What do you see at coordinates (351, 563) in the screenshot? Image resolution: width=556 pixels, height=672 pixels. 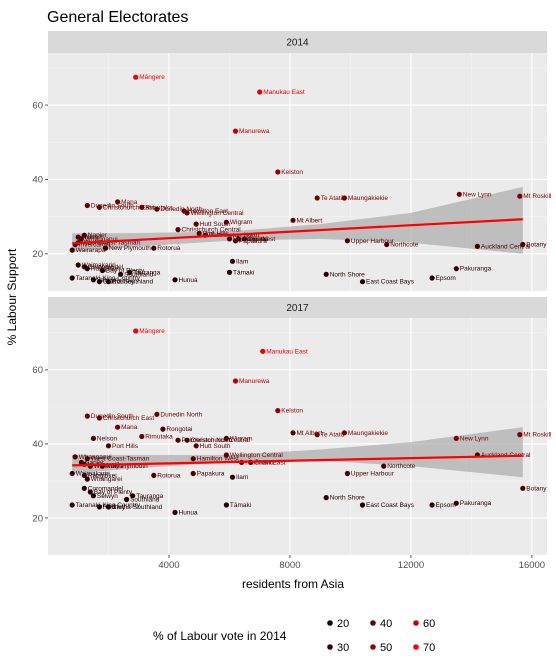 I see `x-axis: 4000 8000 12000 16000` at bounding box center [351, 563].